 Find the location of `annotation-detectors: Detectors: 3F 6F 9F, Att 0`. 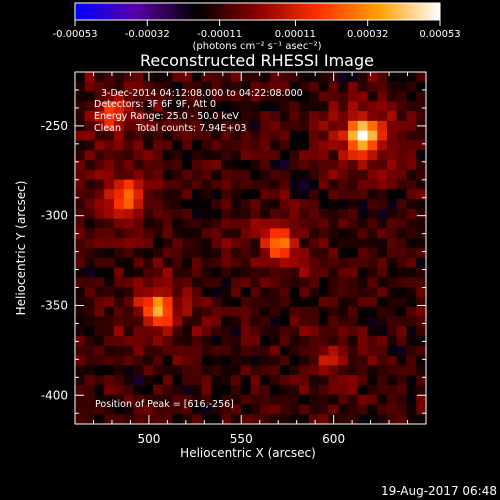

annotation-detectors: Detectors: 3F 6F 9F, Att 0 is located at coordinates (155, 104).